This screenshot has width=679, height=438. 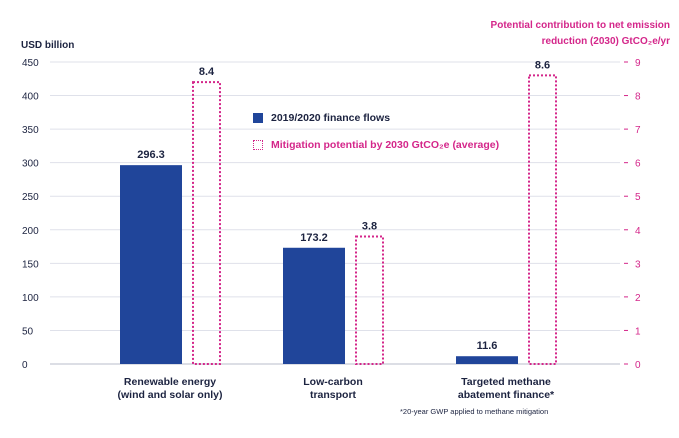 What do you see at coordinates (258, 118) in the screenshot?
I see `legend-swatch-finance` at bounding box center [258, 118].